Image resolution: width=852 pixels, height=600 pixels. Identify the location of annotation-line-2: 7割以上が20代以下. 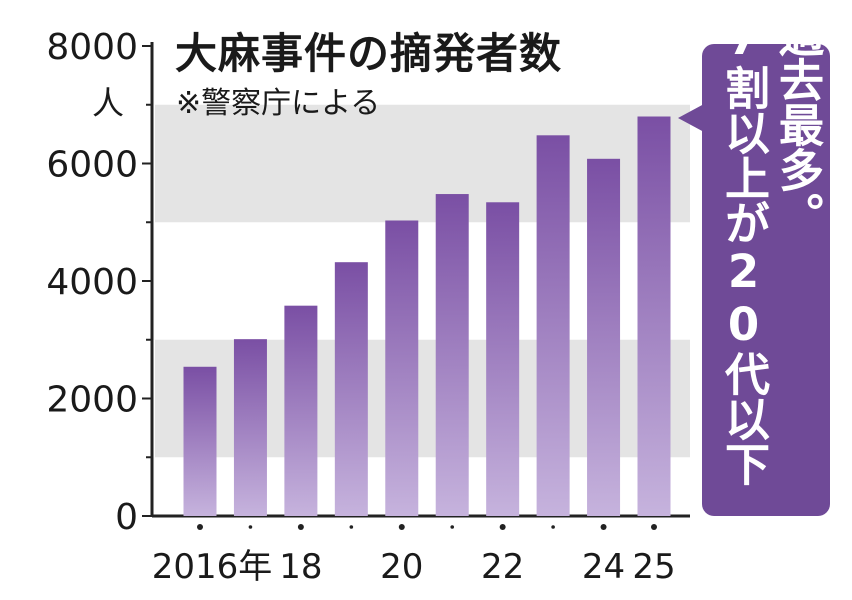
(743, 249).